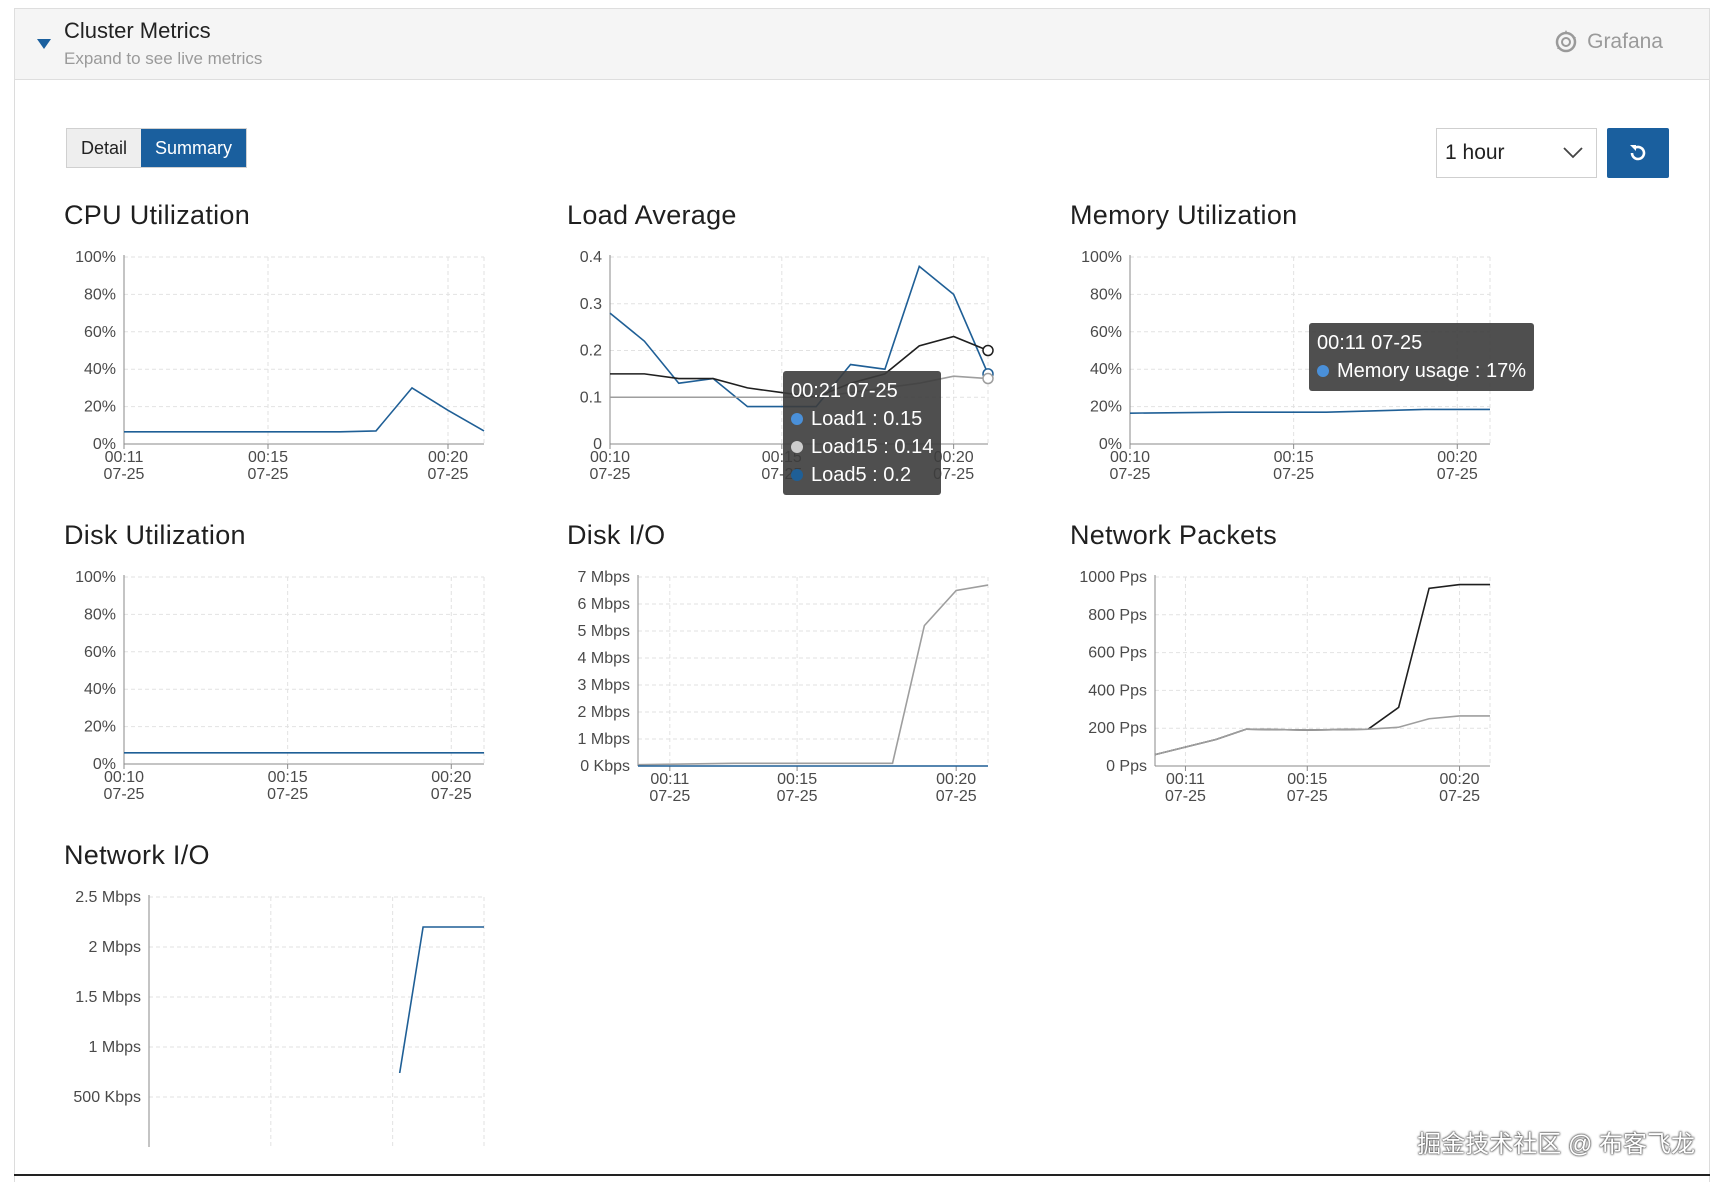  What do you see at coordinates (1516, 153) in the screenshot?
I see `time-range-select: 1 hour` at bounding box center [1516, 153].